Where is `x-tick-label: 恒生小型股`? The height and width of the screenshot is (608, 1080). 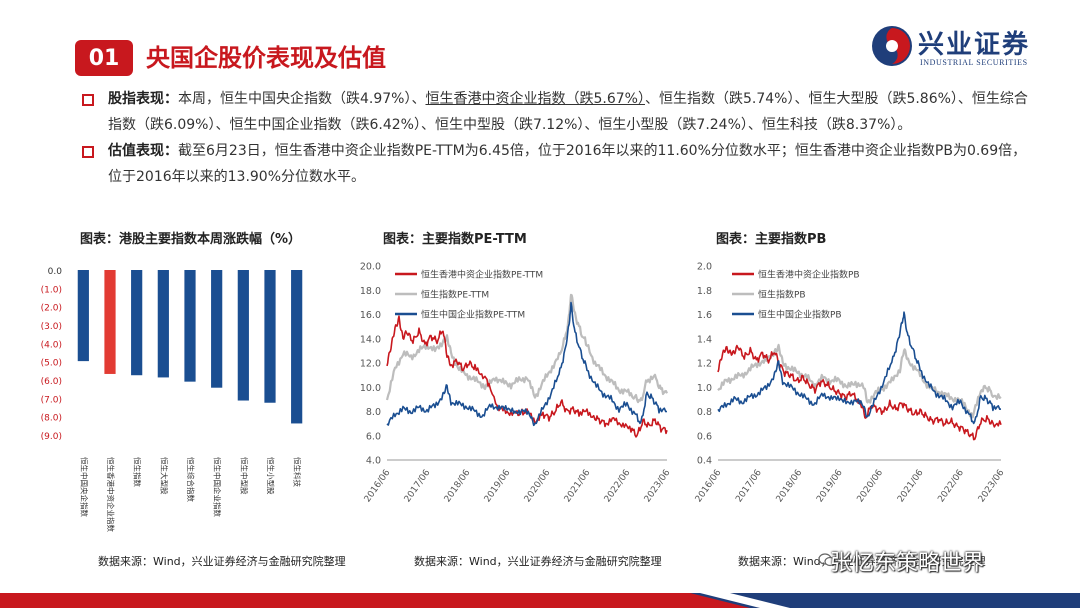
x-tick-label: 恒生小型股 is located at coordinates (271, 476).